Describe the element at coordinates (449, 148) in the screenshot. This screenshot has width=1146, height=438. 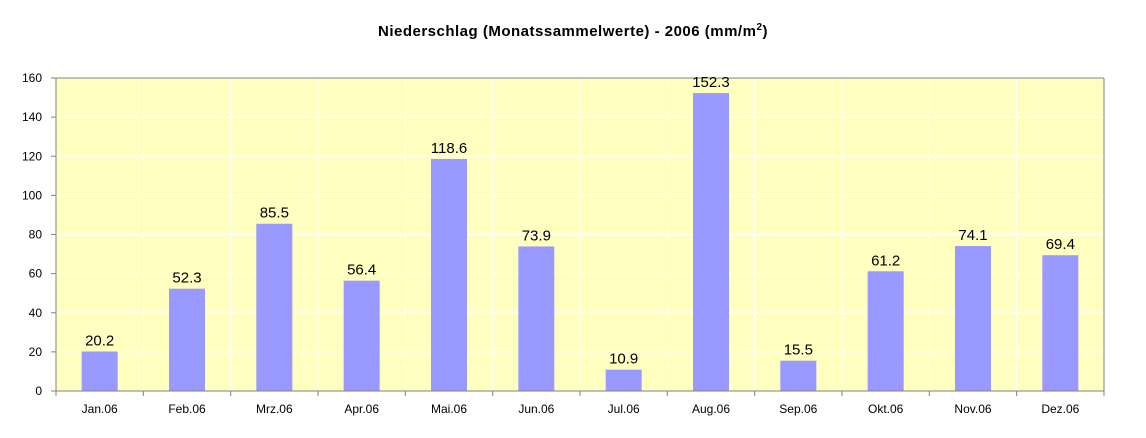
I see `data-label: 118.6` at that location.